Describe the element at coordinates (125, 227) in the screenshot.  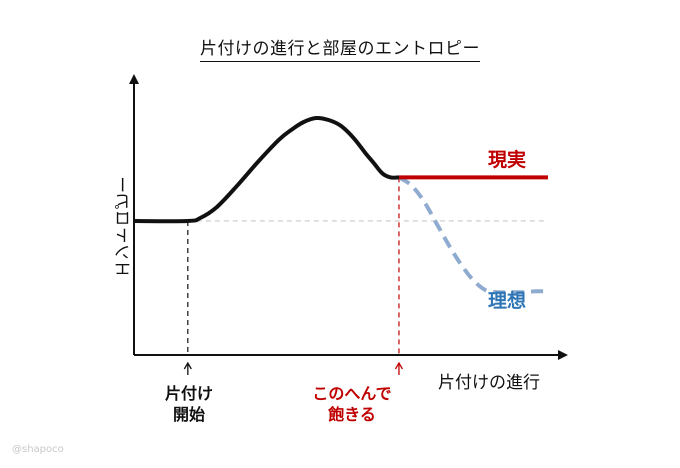
I see `y-axis-label: エントロピー` at that location.